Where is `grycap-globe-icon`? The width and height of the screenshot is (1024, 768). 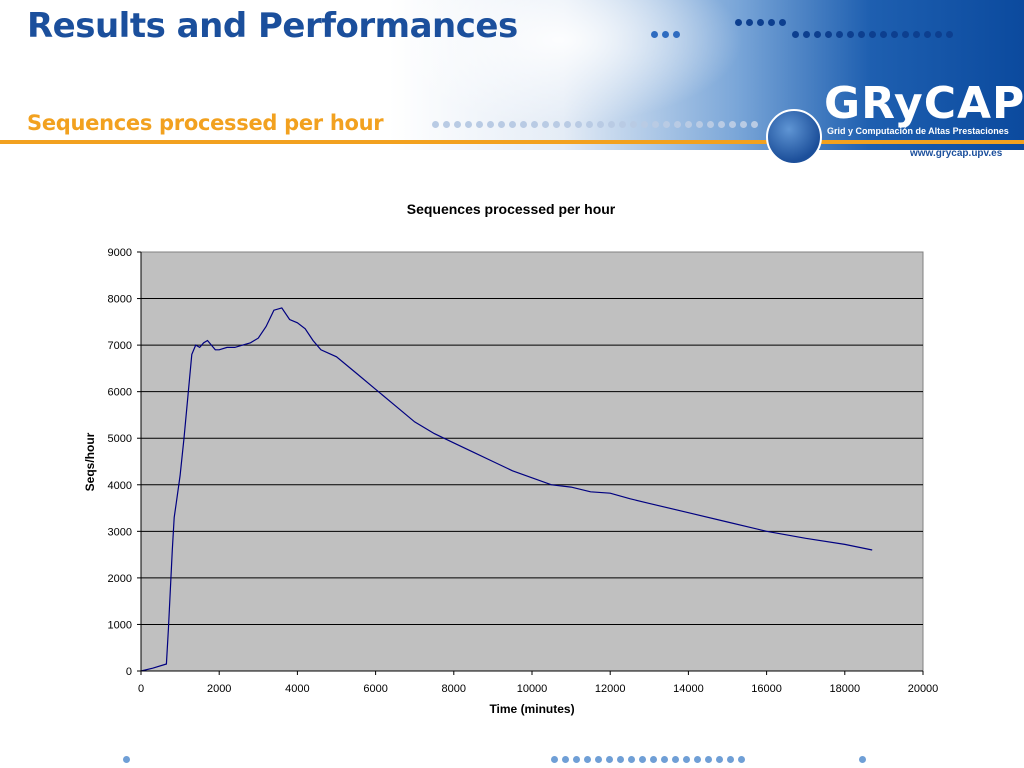 grycap-globe-icon is located at coordinates (794, 137).